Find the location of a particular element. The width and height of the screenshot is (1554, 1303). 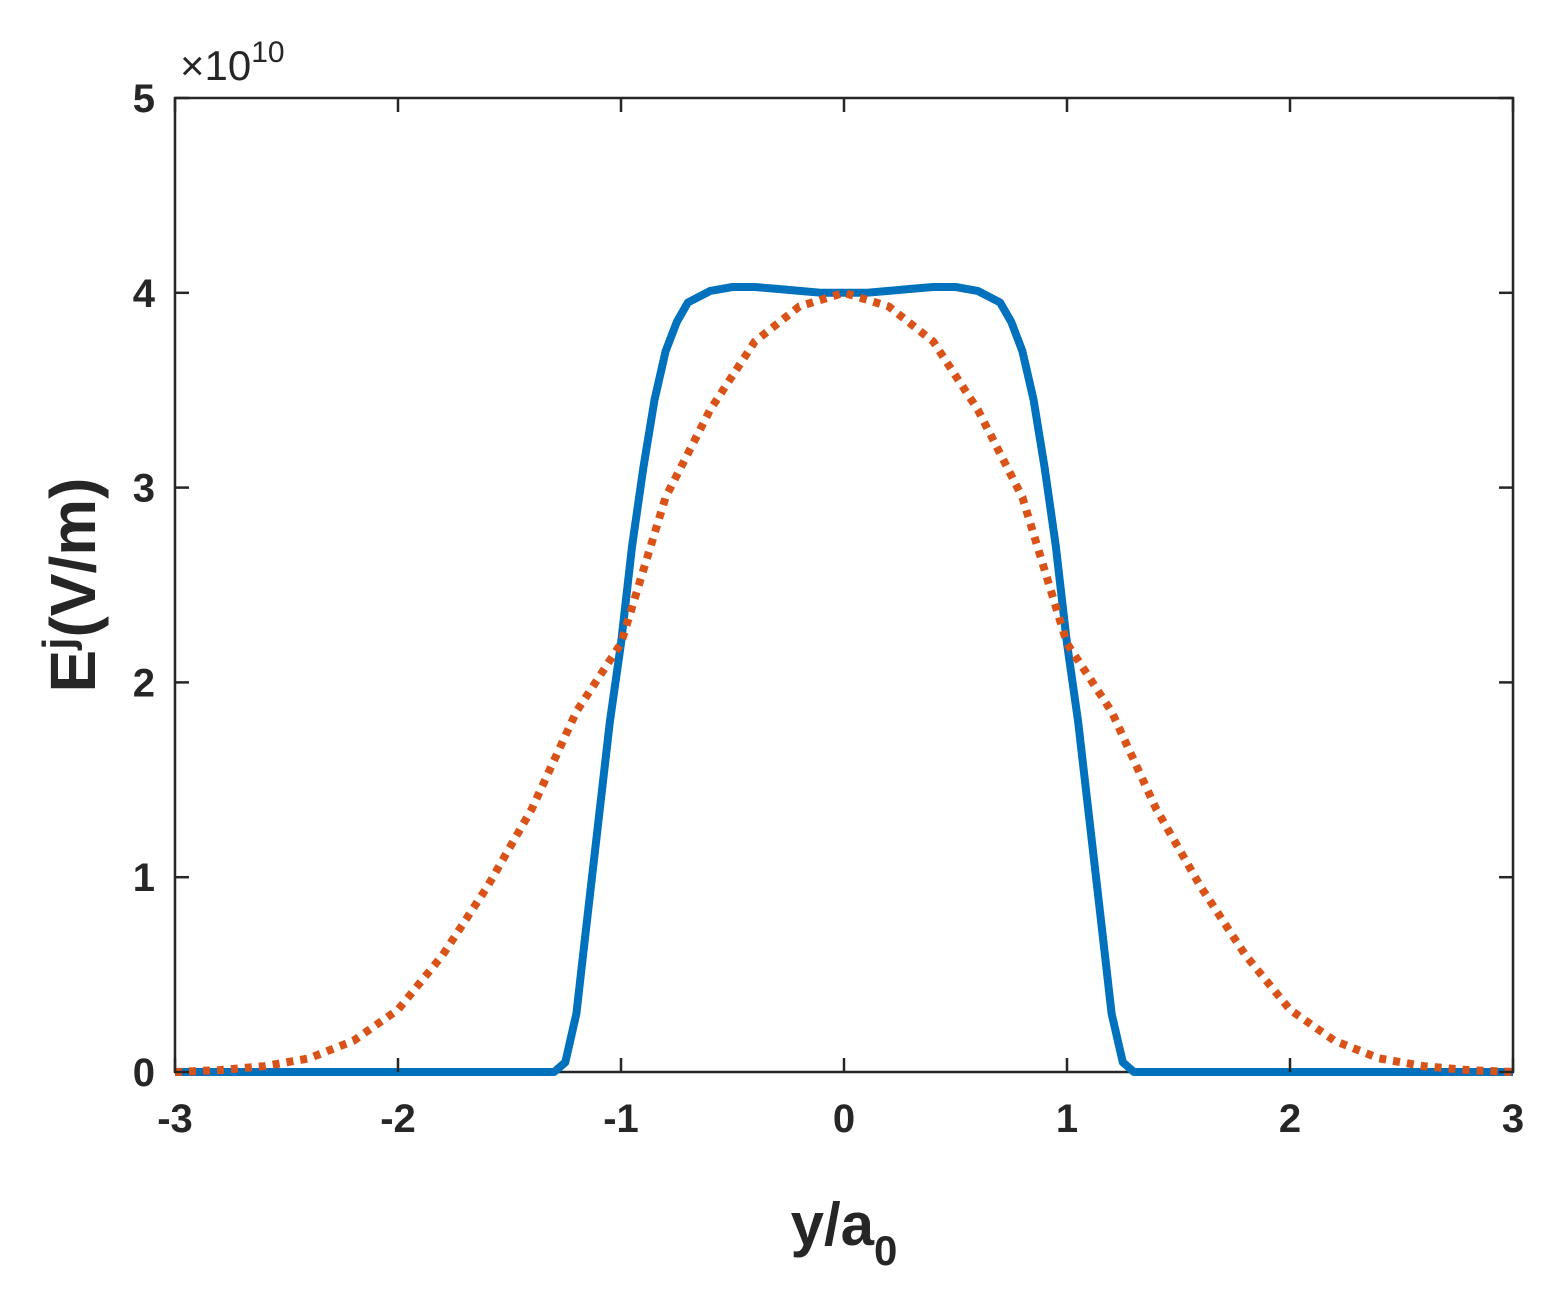

y-tick-label: 1 is located at coordinates (144, 878).